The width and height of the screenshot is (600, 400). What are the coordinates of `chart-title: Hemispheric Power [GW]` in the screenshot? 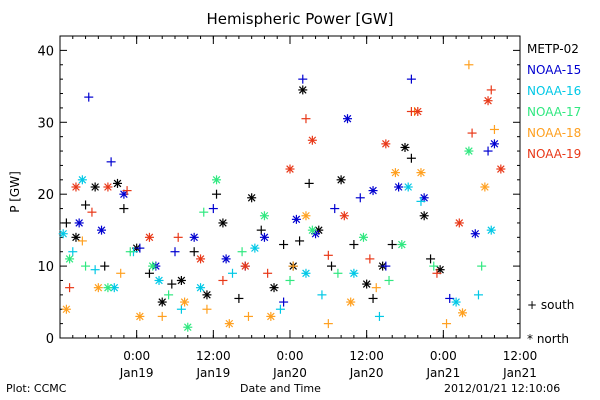 It's located at (300, 19).